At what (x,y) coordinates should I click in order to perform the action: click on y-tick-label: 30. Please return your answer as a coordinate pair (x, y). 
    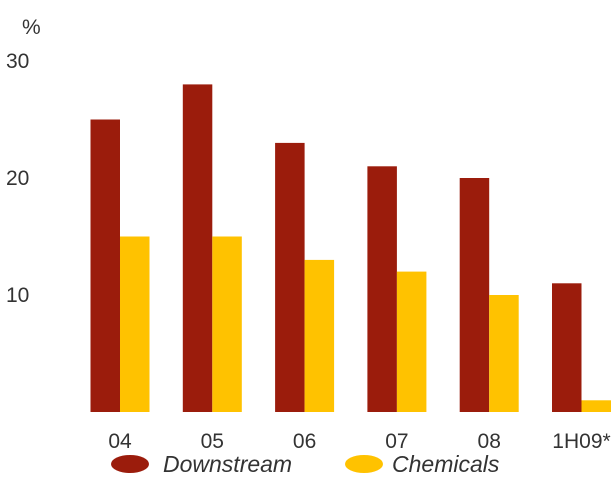
    Looking at the image, I should click on (17, 61).